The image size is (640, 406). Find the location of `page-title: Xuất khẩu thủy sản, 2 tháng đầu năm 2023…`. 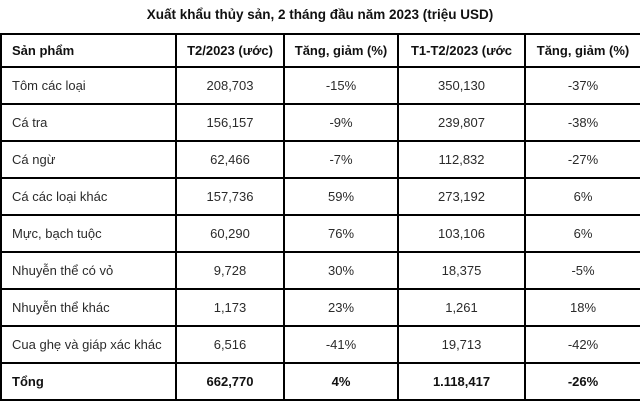

page-title: Xuất khẩu thủy sản, 2 tháng đầu năm 2023… is located at coordinates (320, 14).